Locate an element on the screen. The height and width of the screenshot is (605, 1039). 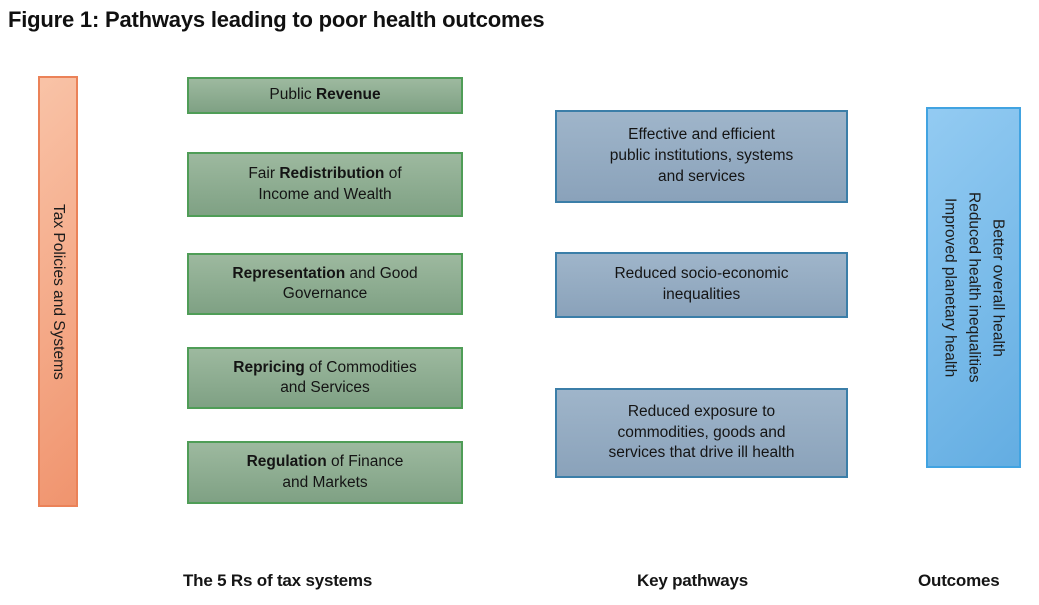
redistribution-box-line1: Fair Redistribution of is located at coordinates (325, 174).